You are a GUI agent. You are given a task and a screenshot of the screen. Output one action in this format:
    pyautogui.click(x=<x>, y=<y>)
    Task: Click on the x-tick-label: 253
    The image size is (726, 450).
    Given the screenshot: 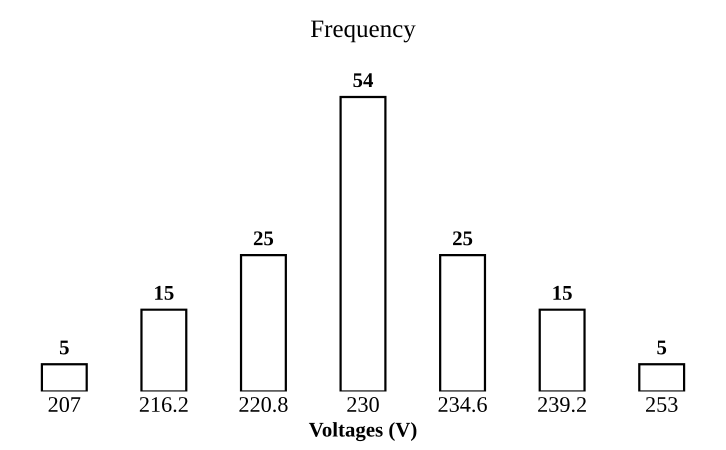 What is the action you would take?
    pyautogui.click(x=662, y=404)
    